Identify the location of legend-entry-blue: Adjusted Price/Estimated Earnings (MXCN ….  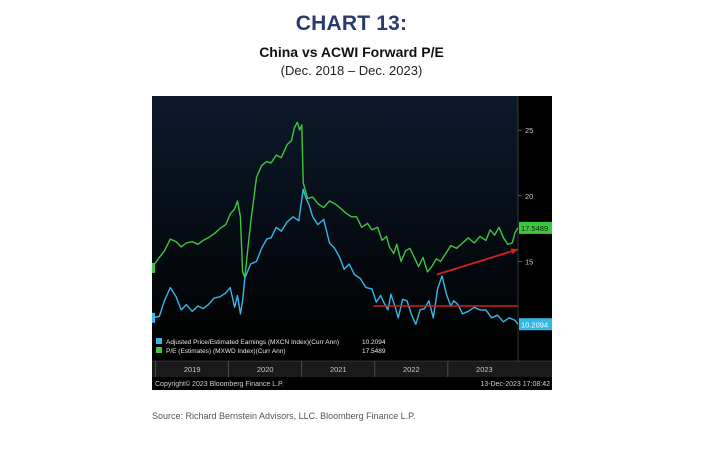
(252, 342).